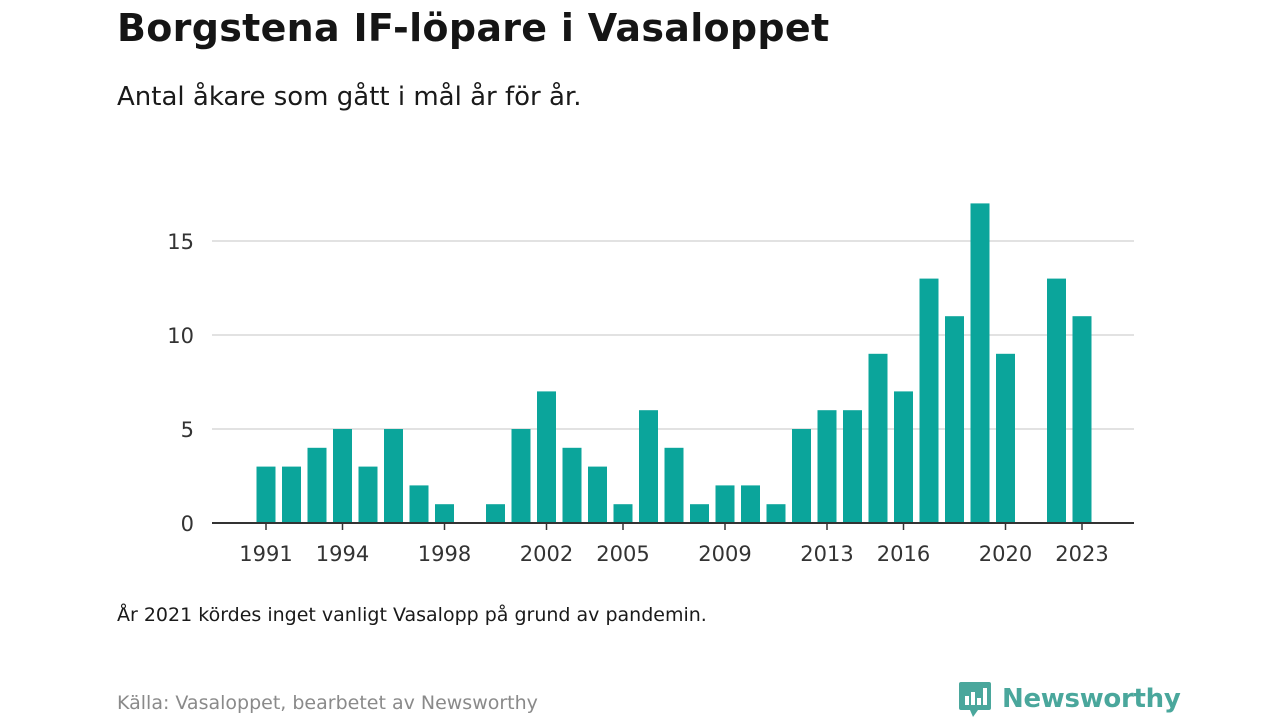 The width and height of the screenshot is (1280, 720). What do you see at coordinates (903, 554) in the screenshot?
I see `x-tick-label-2016: 2016` at bounding box center [903, 554].